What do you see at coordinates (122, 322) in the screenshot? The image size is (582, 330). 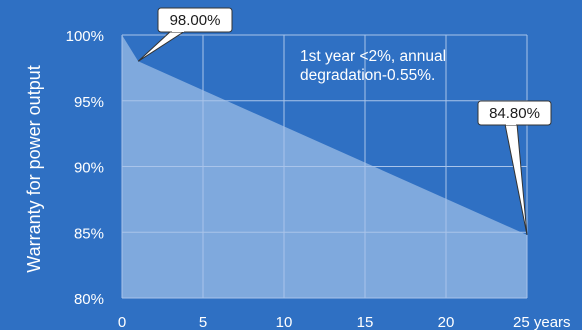 I see `x-tick-label: 0` at bounding box center [122, 322].